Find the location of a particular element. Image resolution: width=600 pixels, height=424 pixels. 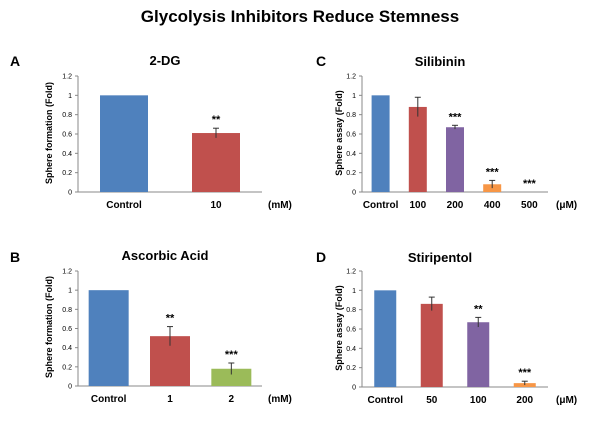

category-label: 10 is located at coordinates (216, 205).